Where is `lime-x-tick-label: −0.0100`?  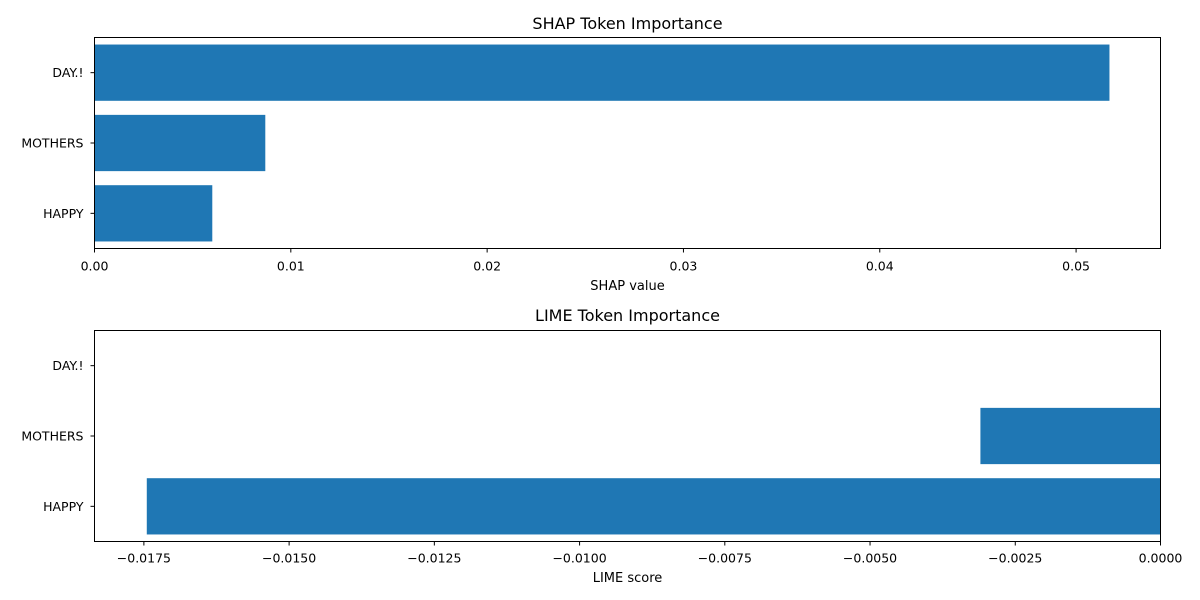
lime-x-tick-label: −0.0100 is located at coordinates (579, 558).